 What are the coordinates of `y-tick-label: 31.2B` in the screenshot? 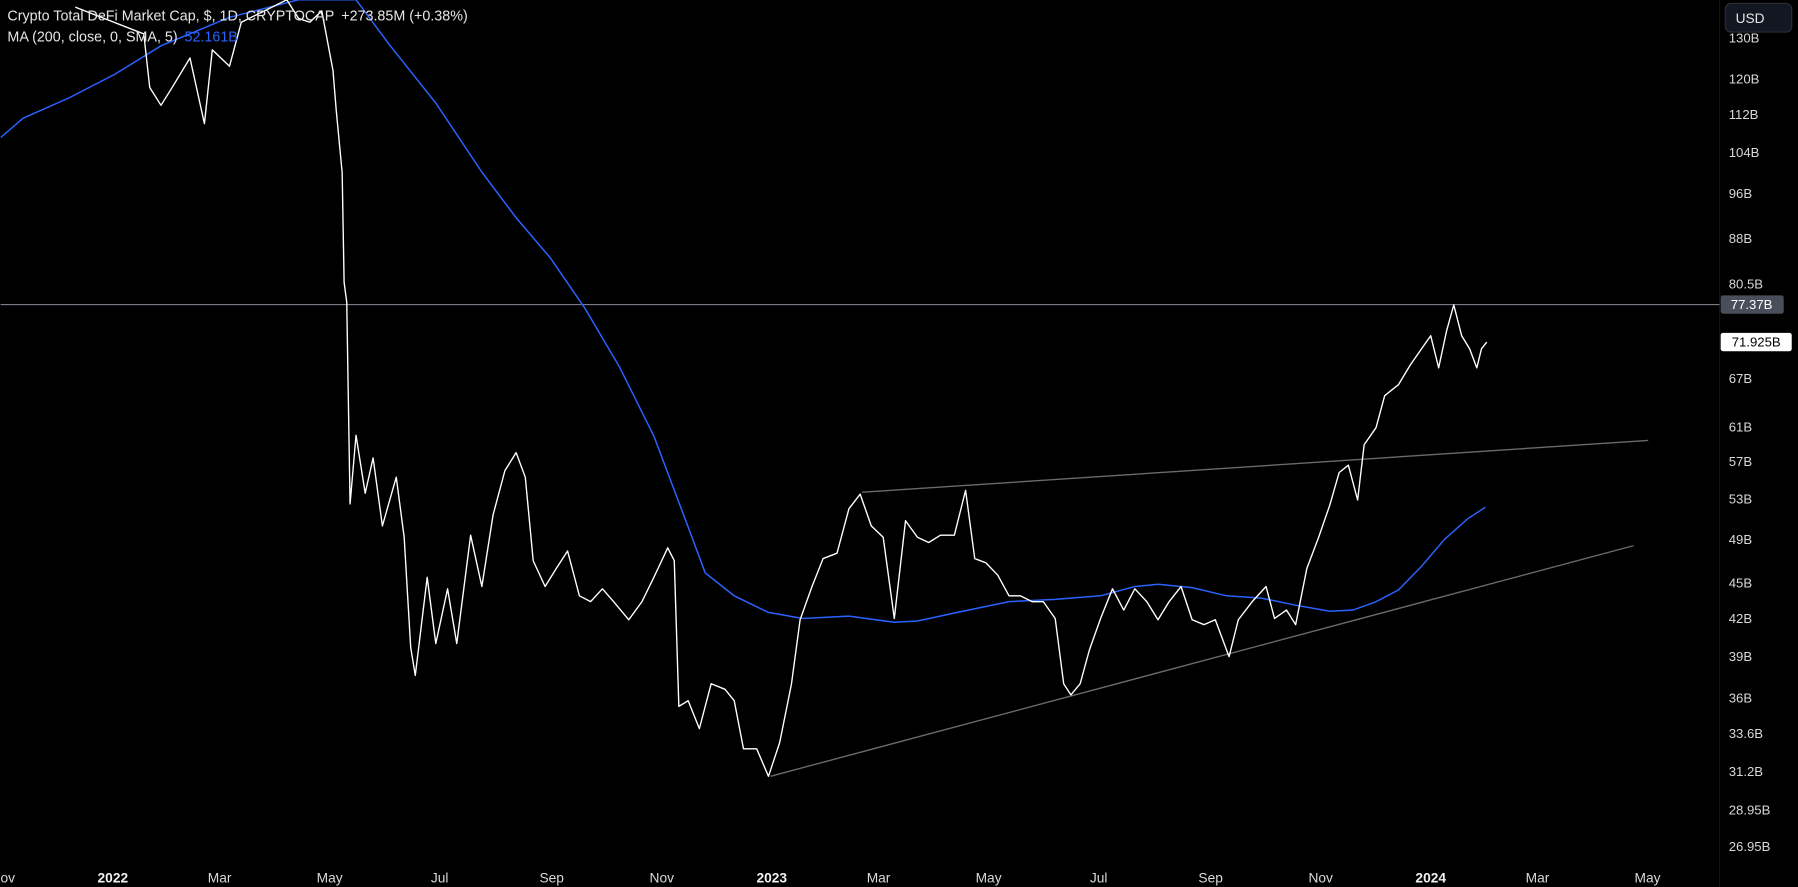 It's located at (1746, 771).